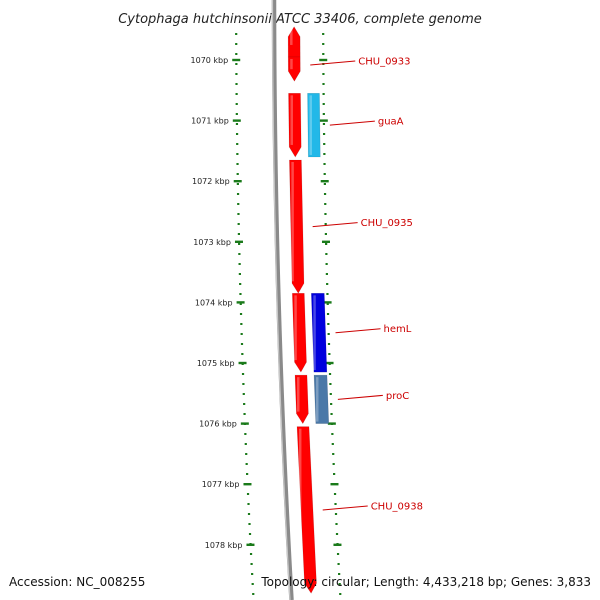 The image size is (600, 600). I want to click on feature-cds-b, so click(301, 399).